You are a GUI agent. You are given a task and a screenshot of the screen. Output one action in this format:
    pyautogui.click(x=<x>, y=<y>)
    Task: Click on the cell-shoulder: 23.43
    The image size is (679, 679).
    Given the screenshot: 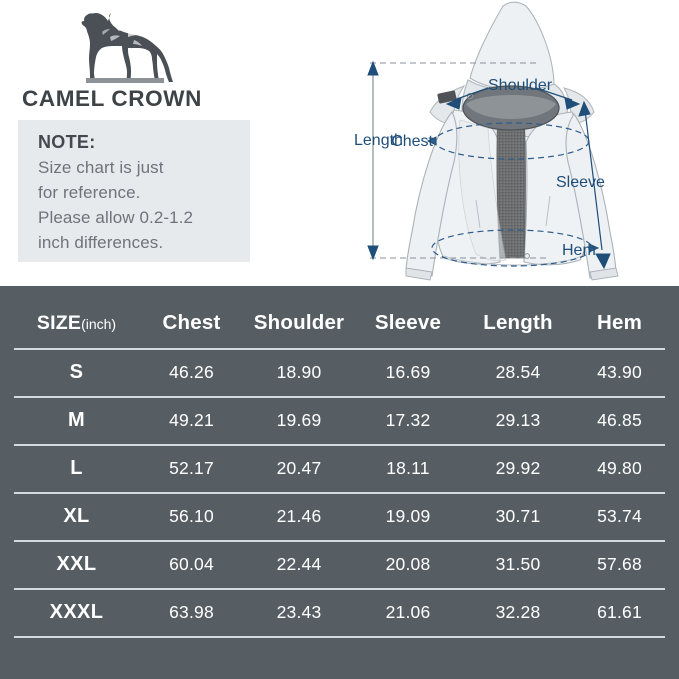 What is the action you would take?
    pyautogui.click(x=299, y=611)
    